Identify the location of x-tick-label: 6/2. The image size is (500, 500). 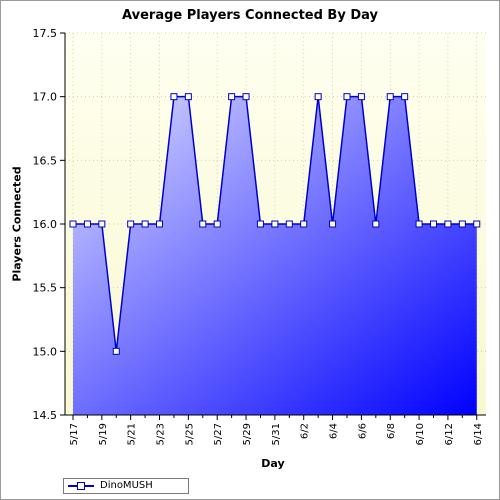
(305, 431).